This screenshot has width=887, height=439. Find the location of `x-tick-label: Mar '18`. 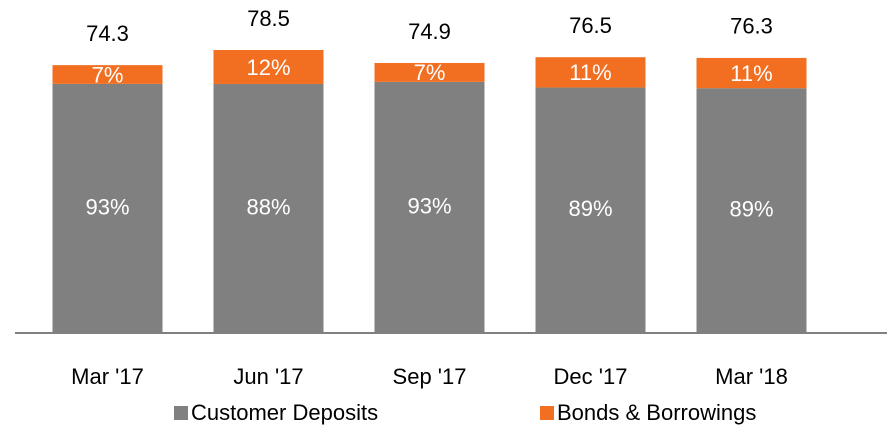

x-tick-label: Mar '18 is located at coordinates (751, 376).